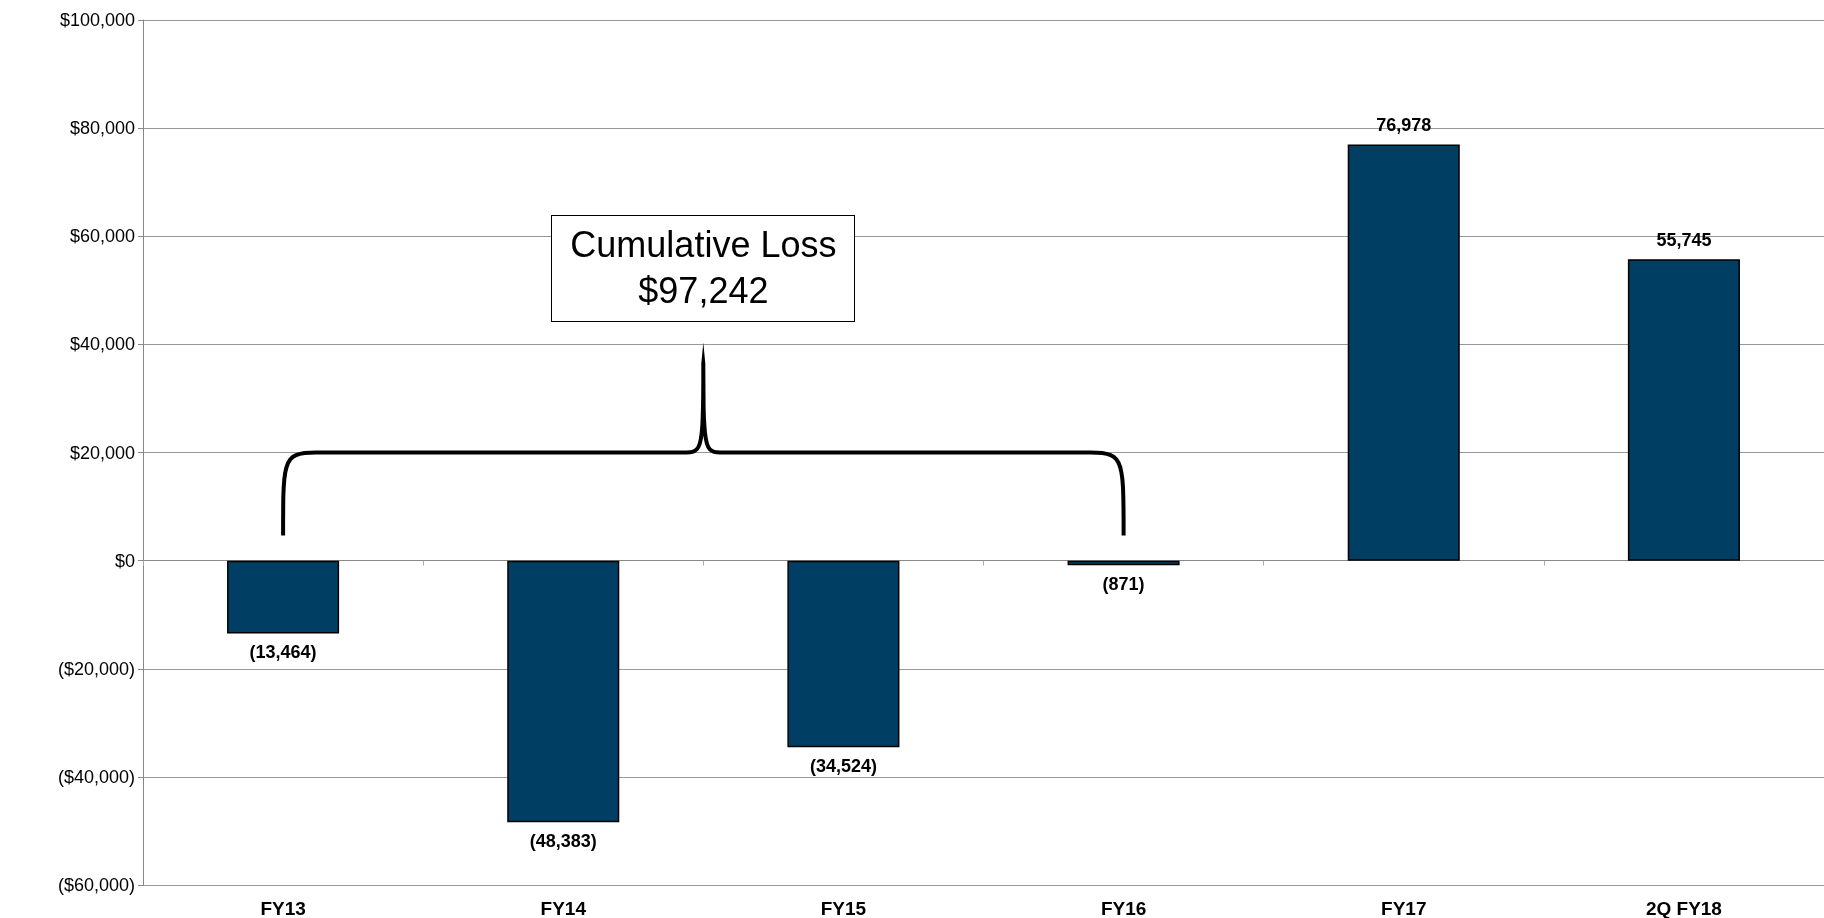  What do you see at coordinates (1684, 240) in the screenshot?
I see `data-label: 55,745` at bounding box center [1684, 240].